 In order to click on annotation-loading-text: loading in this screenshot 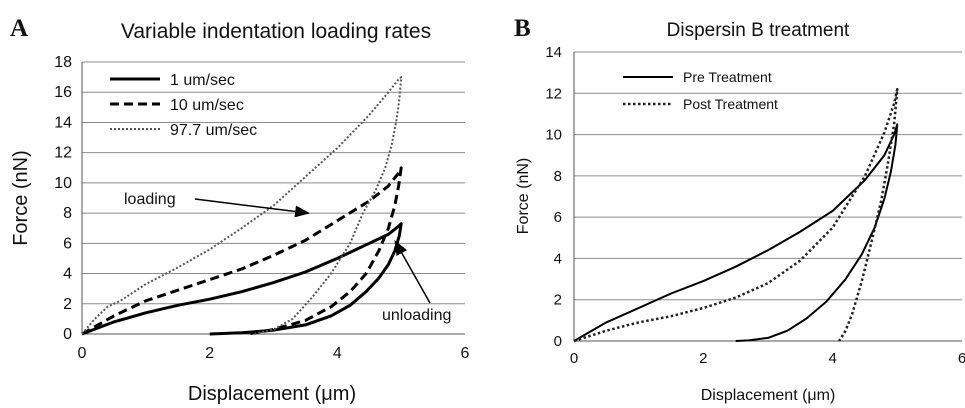, I will do `click(150, 199)`.